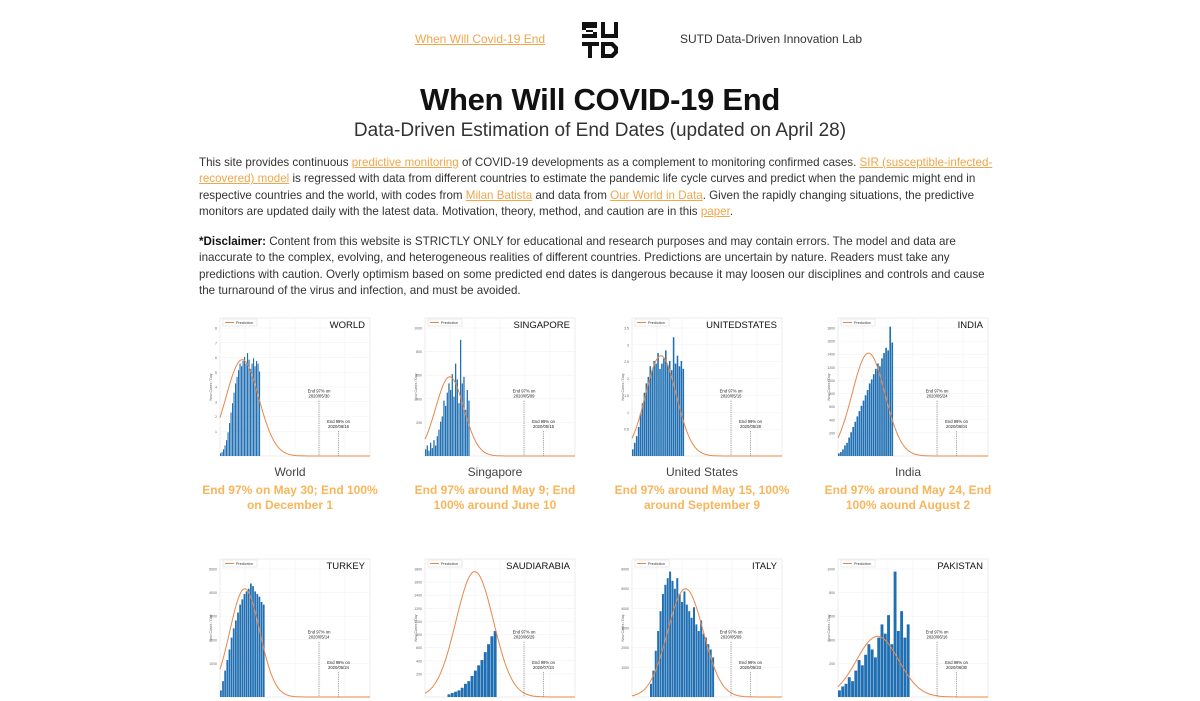 This screenshot has height=701, width=1200. What do you see at coordinates (600, 40) in the screenshot?
I see `sutd-logo-icon` at bounding box center [600, 40].